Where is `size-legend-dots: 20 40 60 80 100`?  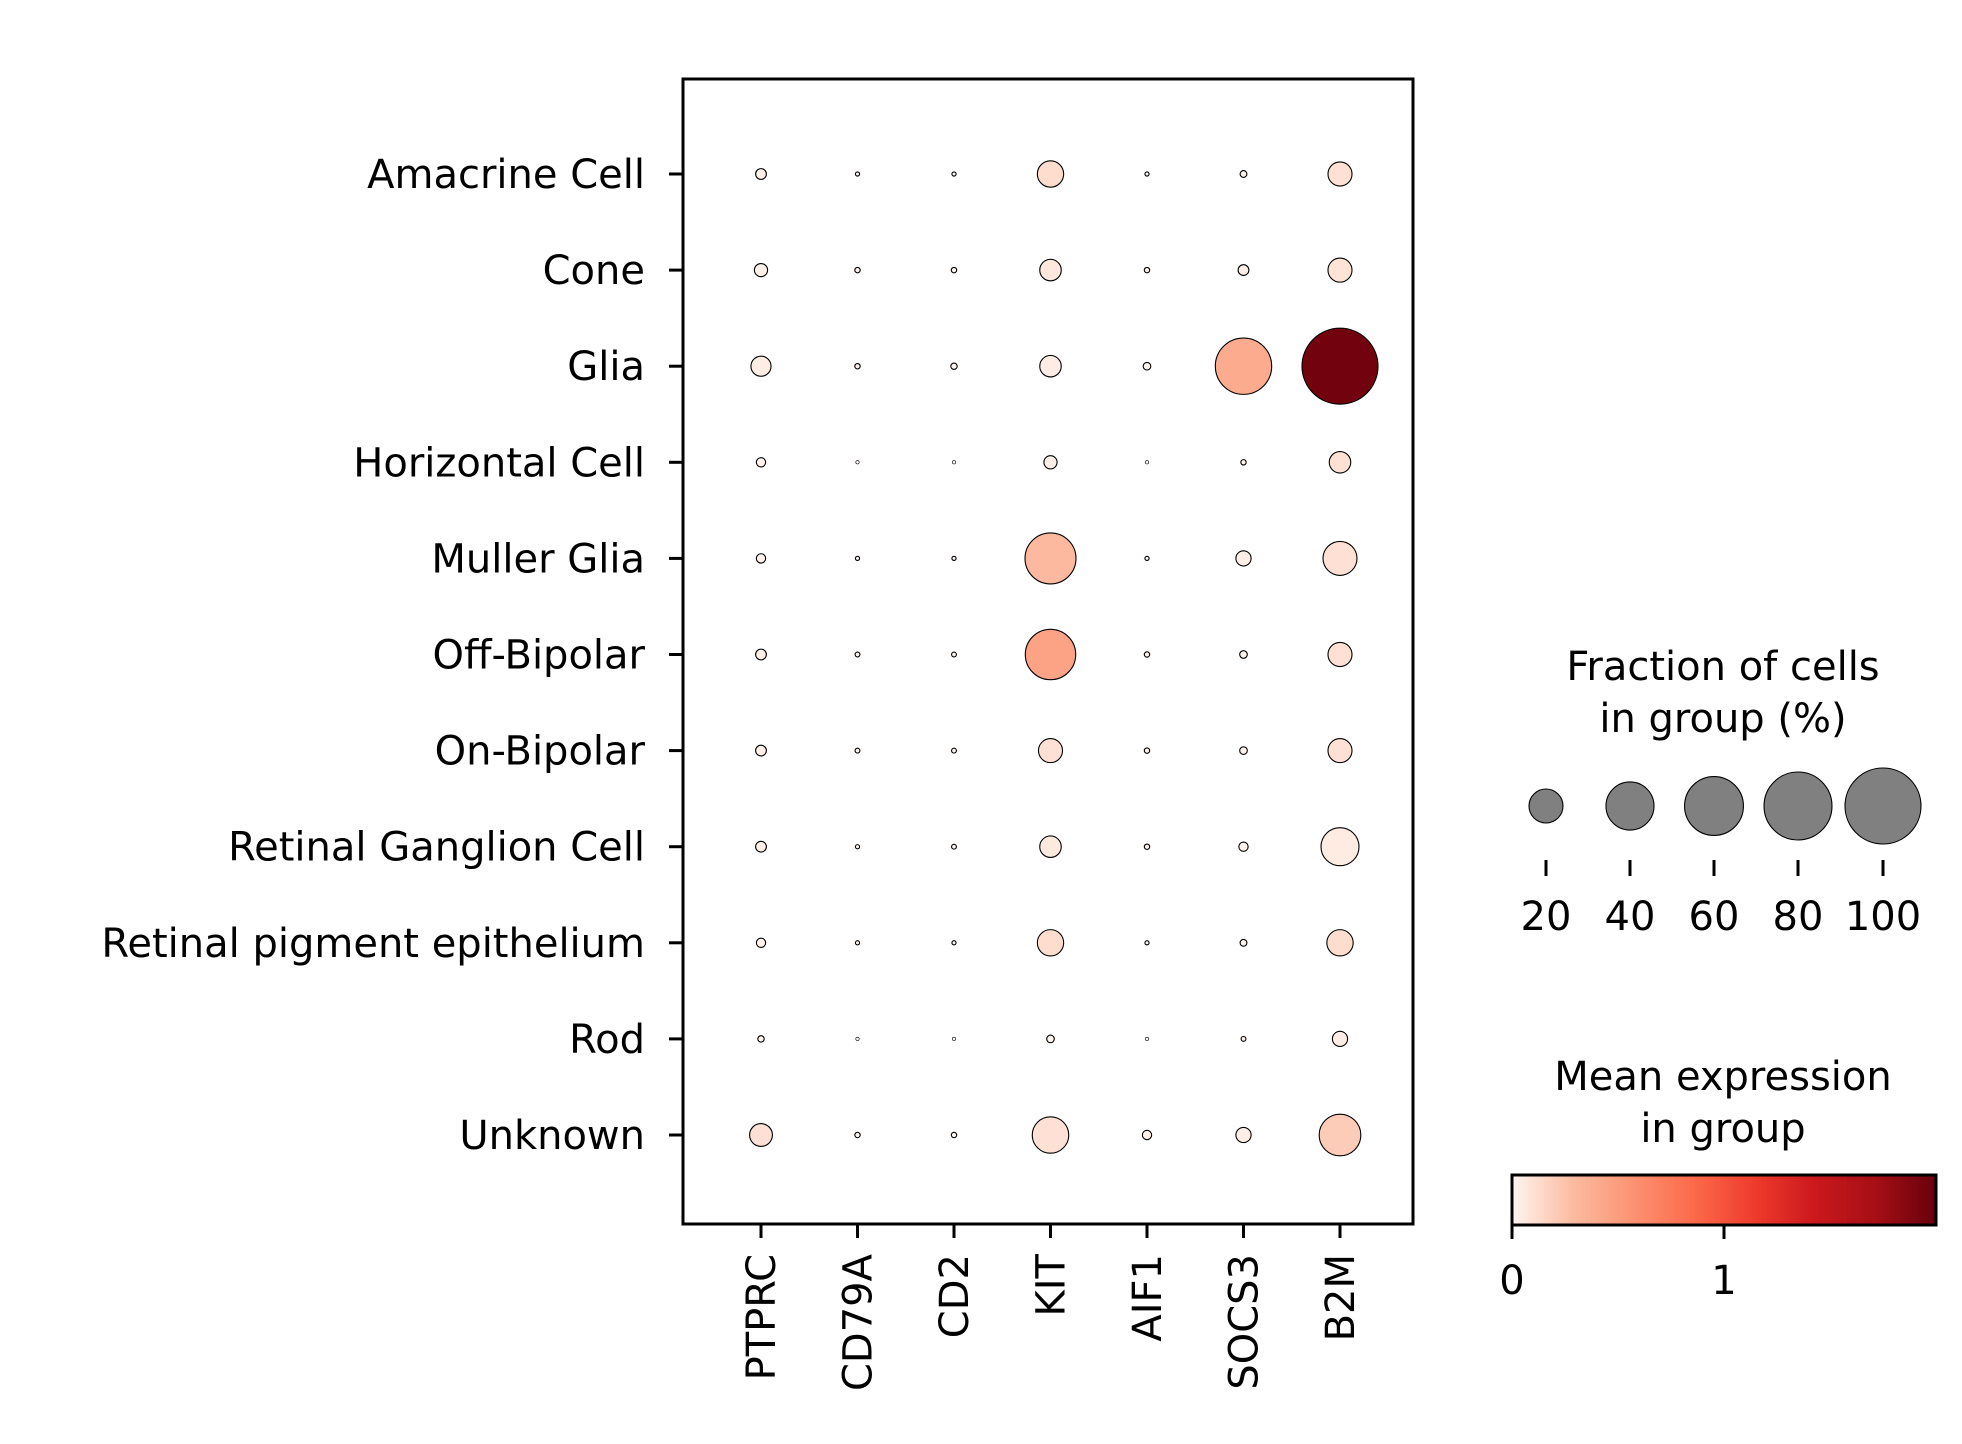 size-legend-dots: 20 40 60 80 100 is located at coordinates (1721, 853).